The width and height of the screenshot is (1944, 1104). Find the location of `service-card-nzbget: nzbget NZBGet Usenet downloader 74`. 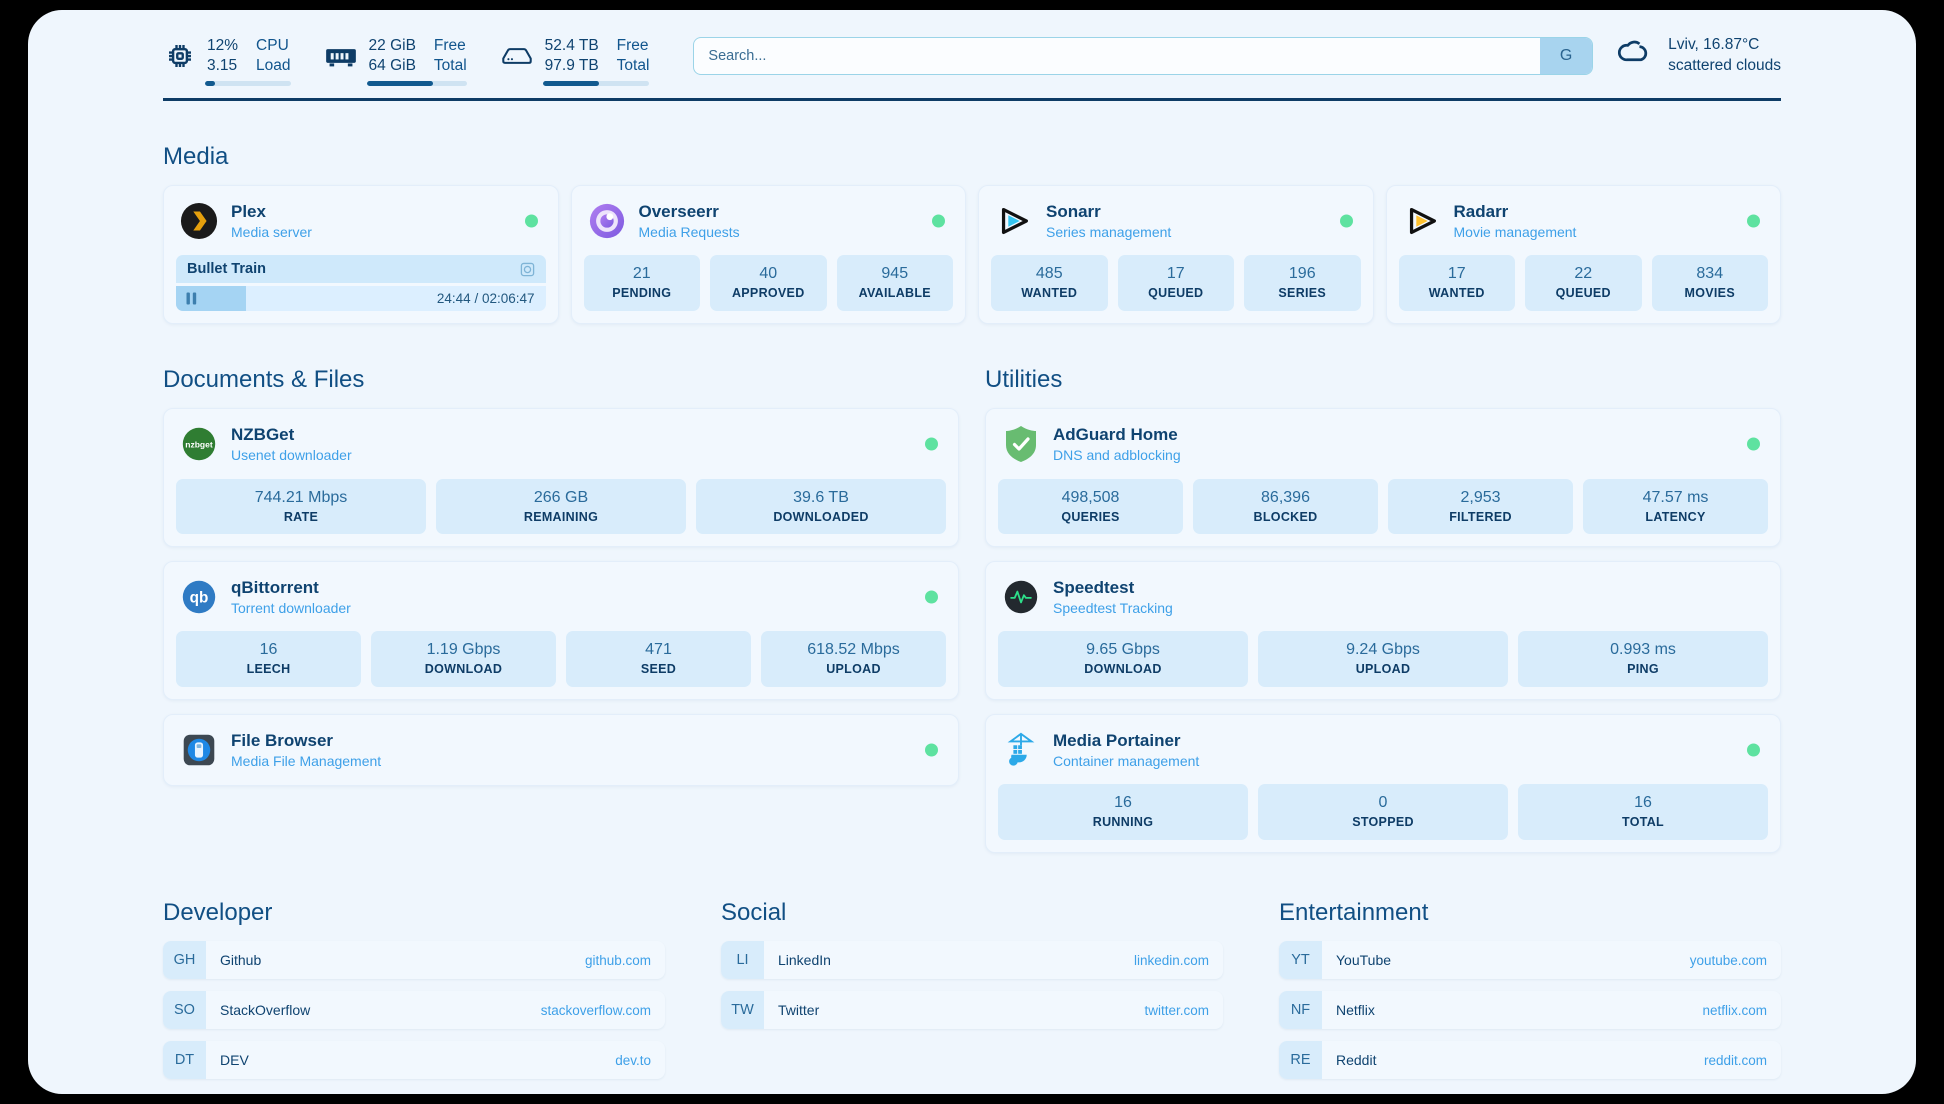

service-card-nzbget: nzbget NZBGet Usenet downloader 74 is located at coordinates (561, 478).